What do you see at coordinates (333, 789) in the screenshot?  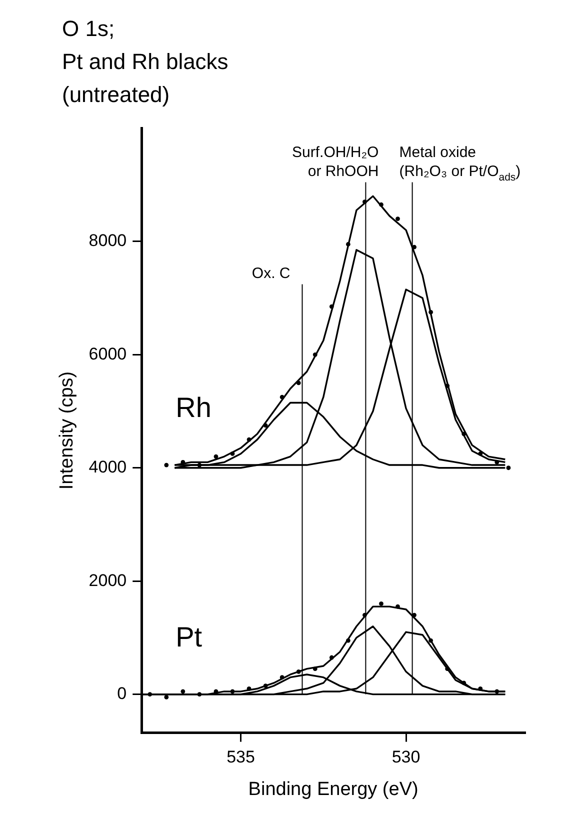 I see `x-axis-title: Binding Energy (eV)` at bounding box center [333, 789].